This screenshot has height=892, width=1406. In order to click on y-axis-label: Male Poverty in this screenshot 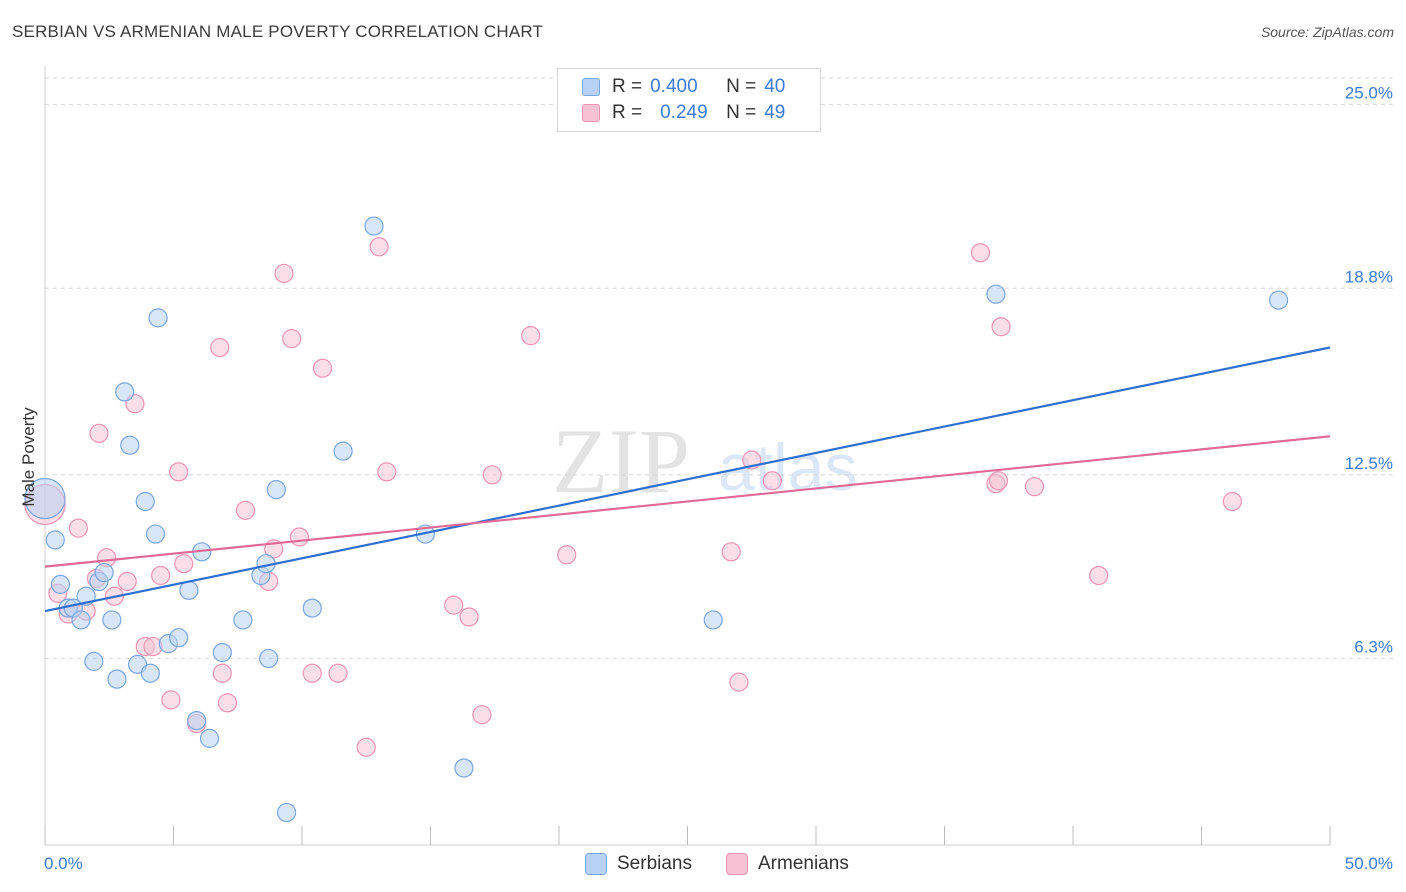, I will do `click(28, 457)`.